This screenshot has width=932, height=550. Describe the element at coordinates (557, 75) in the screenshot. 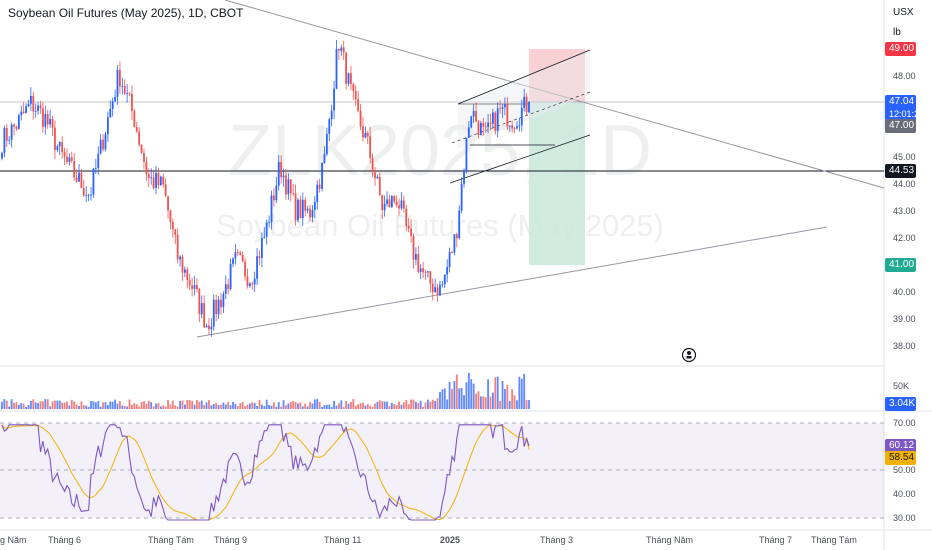

I see `position-target-zone` at that location.